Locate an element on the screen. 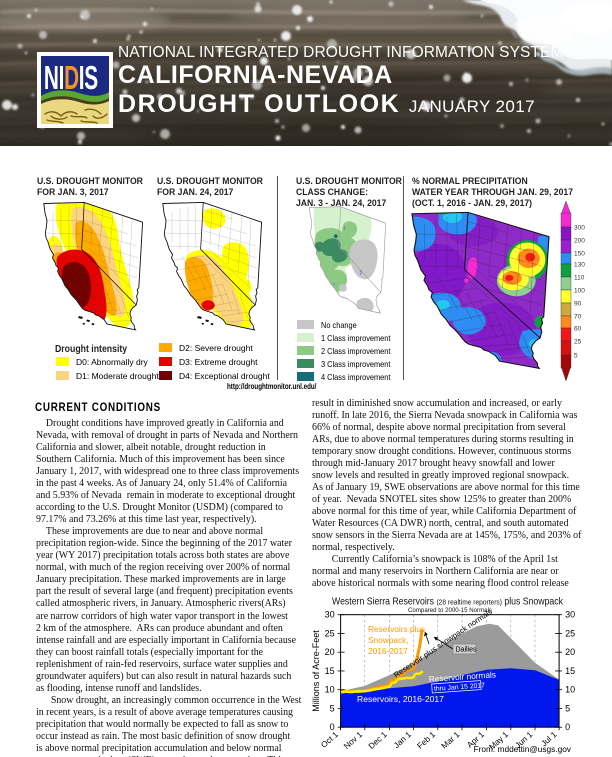  svg-text: Millions of Acre-Feet is located at coordinates (316, 671).